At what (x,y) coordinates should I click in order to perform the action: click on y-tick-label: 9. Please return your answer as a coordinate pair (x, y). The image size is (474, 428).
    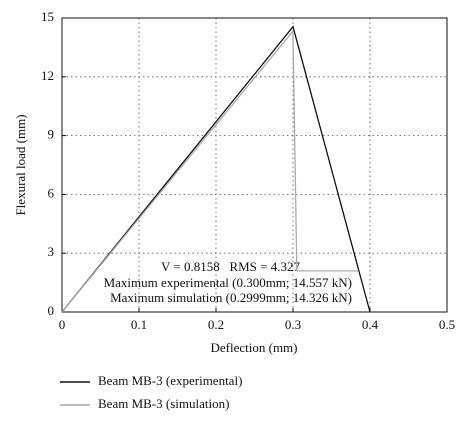
    Looking at the image, I should click on (51, 134).